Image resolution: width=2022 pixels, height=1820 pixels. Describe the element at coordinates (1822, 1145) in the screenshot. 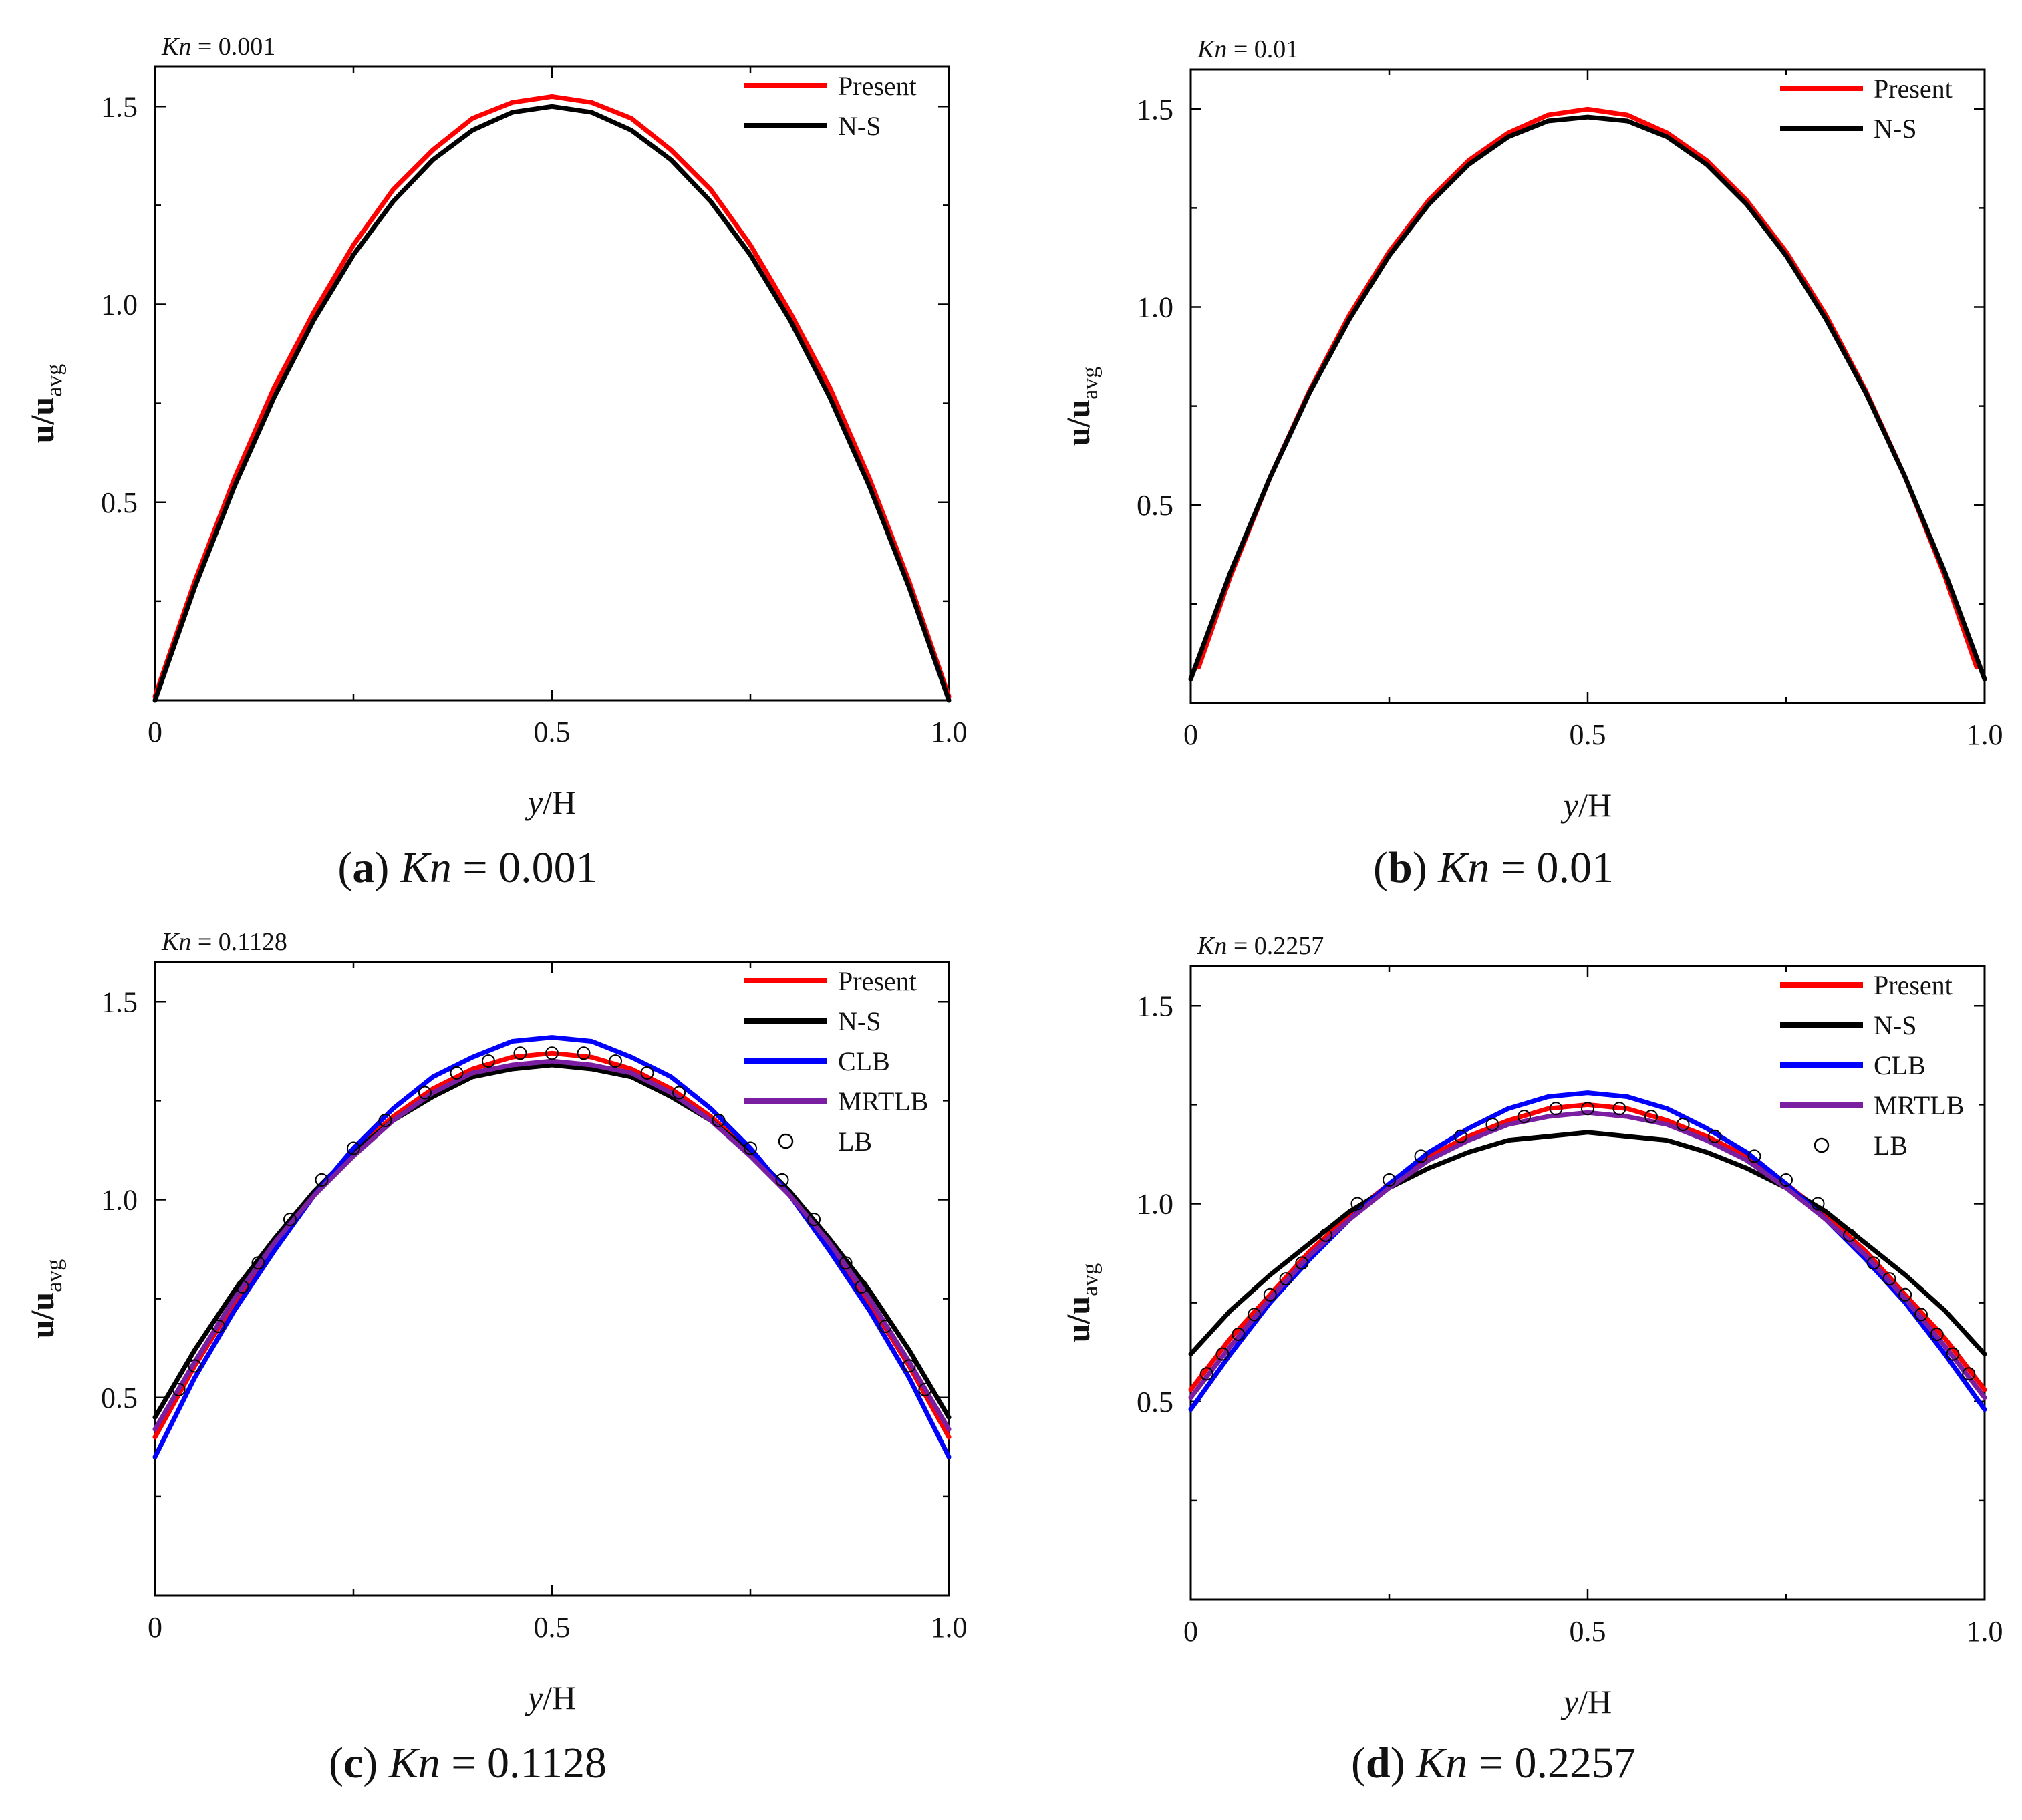

I see `legend-swatch-lb` at that location.